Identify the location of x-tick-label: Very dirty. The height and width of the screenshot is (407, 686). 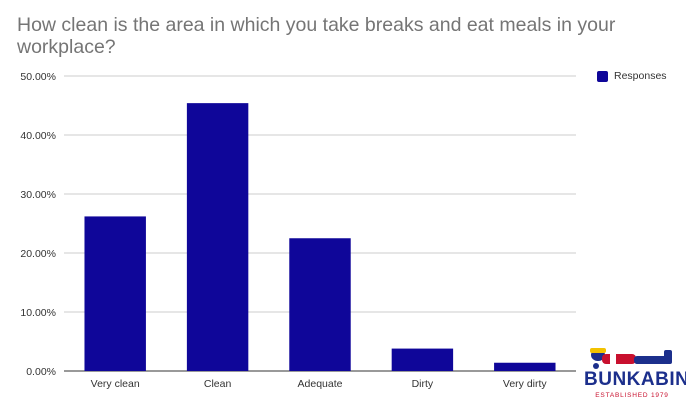
(525, 384).